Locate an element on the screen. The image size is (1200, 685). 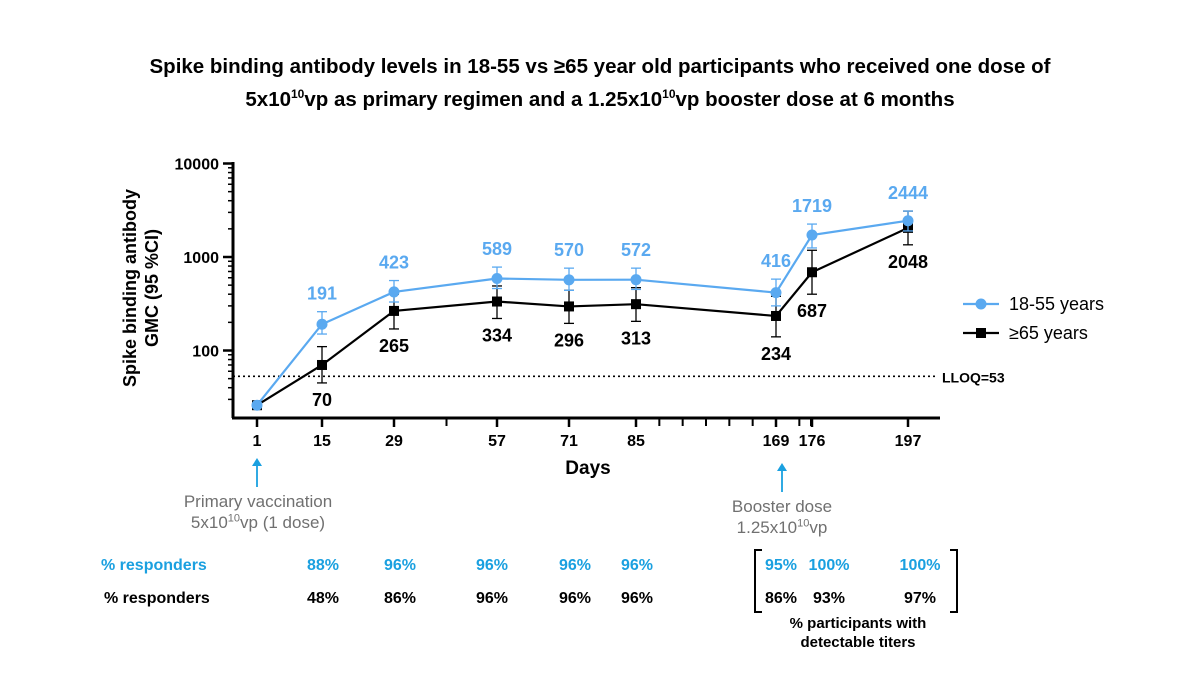
detectable-titers-note: % participants with detectable titers is located at coordinates (858, 633).